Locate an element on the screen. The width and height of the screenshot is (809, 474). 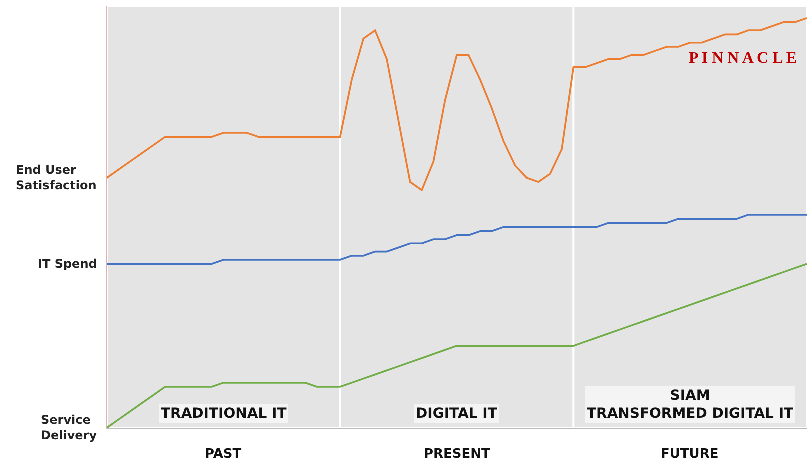
annotation: DIGITAL IT is located at coordinates (457, 414).